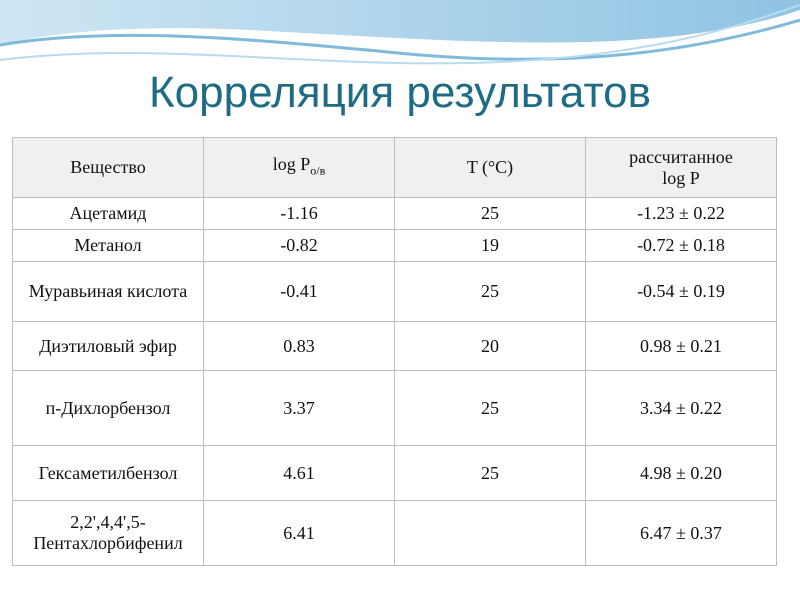 The height and width of the screenshot is (600, 800). Describe the element at coordinates (299, 213) in the screenshot. I see `table-cell: -1.16` at that location.